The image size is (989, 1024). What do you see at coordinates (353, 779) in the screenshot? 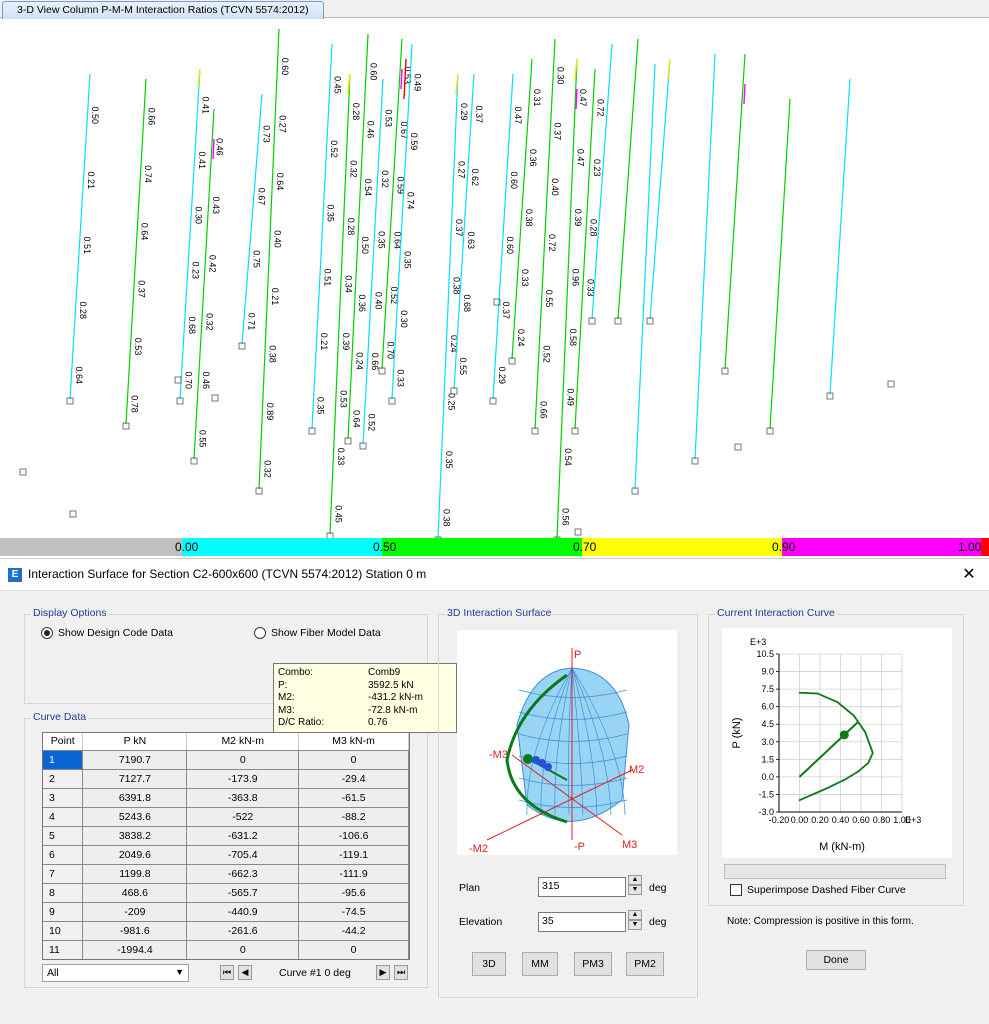
I see `table-cell: -29.4` at bounding box center [353, 779].